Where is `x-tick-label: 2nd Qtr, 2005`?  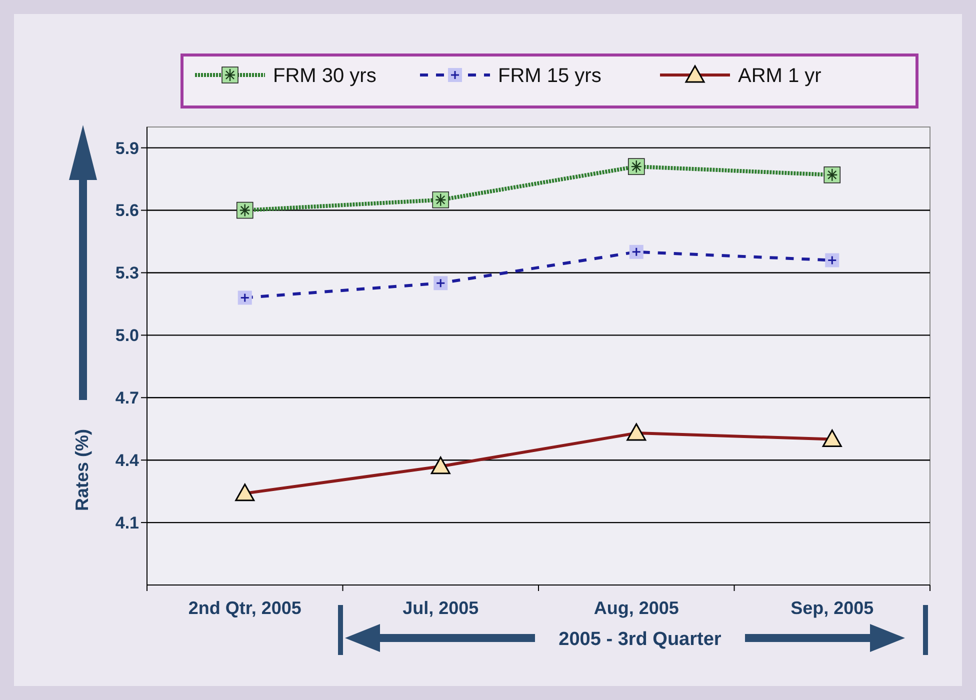
x-tick-label: 2nd Qtr, 2005 is located at coordinates (245, 608).